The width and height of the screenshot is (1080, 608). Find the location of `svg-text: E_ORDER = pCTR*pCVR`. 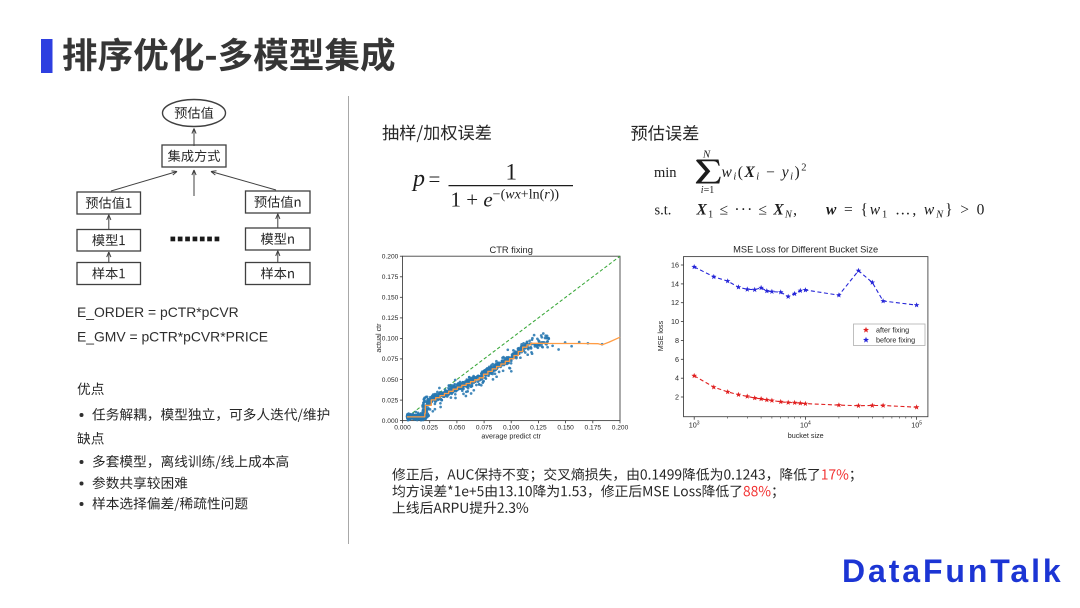

svg-text: E_ORDER = pCTR*pCVR is located at coordinates (158, 312).